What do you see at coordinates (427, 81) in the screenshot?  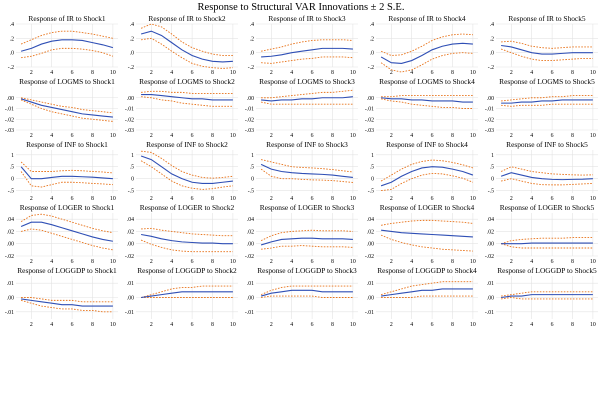 I see `panel-title: Response of LOGMS to Shock4` at bounding box center [427, 81].